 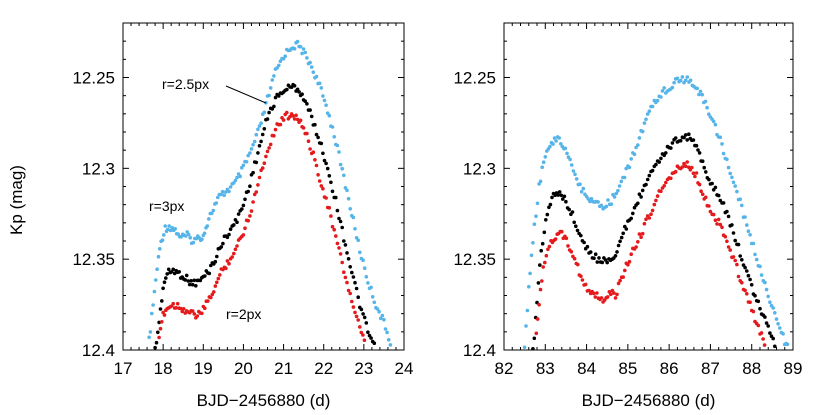 I want to click on annotation-r3: r=3px, so click(x=166, y=206).